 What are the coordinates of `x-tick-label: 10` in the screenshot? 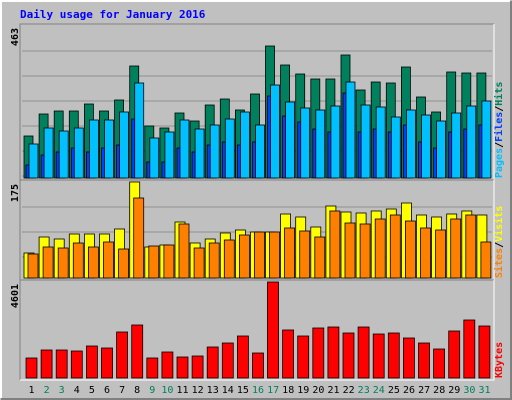 It's located at (167, 390).